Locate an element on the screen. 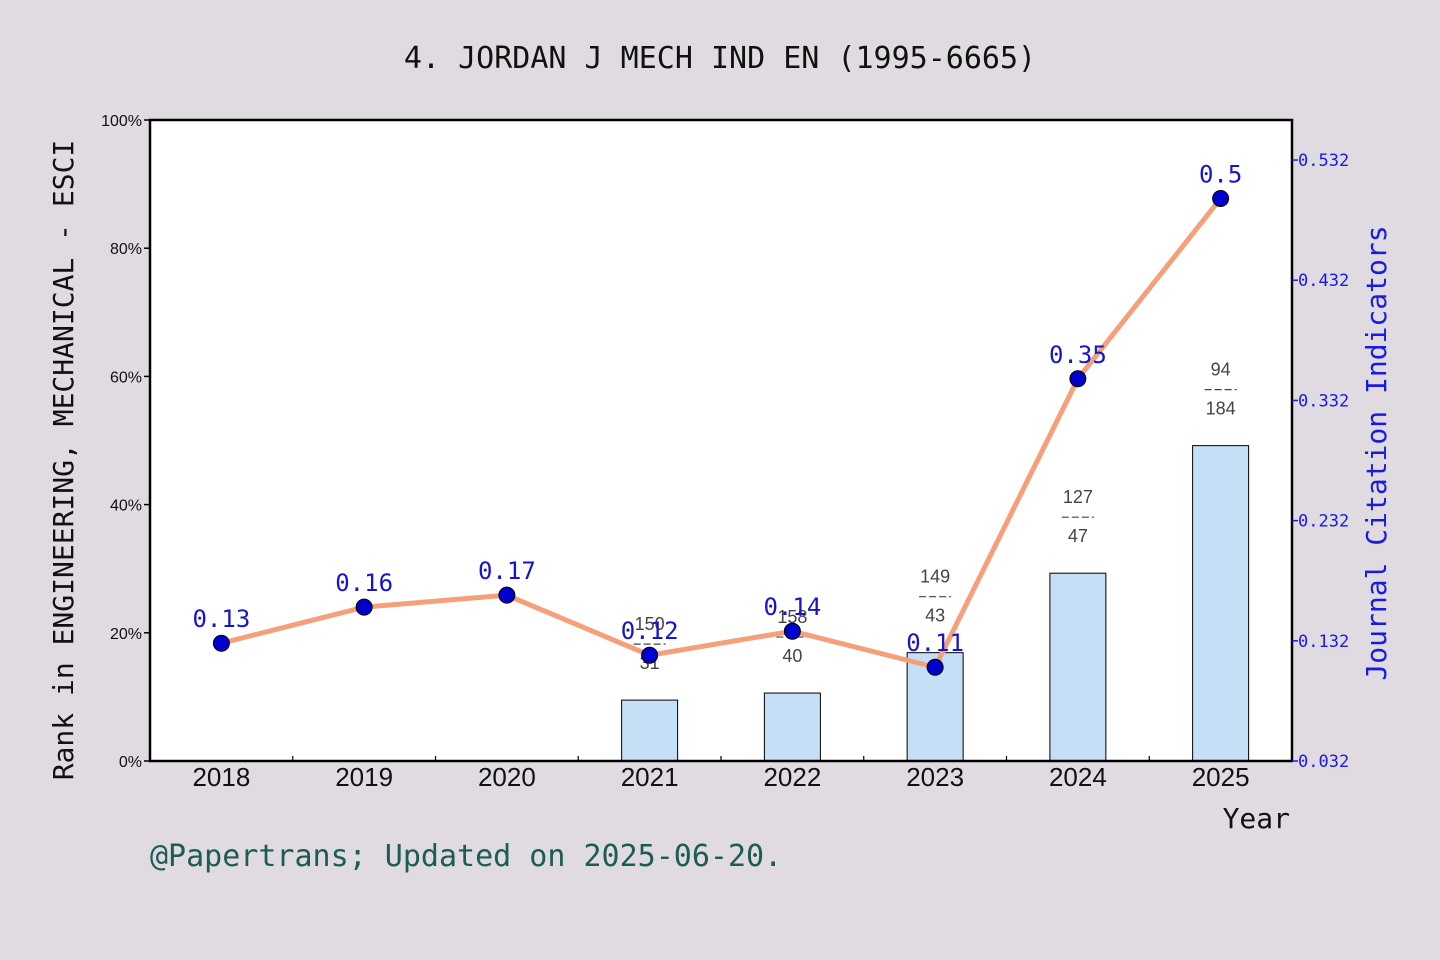 The image size is (1440, 960). jci-value-label: 0.35 is located at coordinates (1078, 355).